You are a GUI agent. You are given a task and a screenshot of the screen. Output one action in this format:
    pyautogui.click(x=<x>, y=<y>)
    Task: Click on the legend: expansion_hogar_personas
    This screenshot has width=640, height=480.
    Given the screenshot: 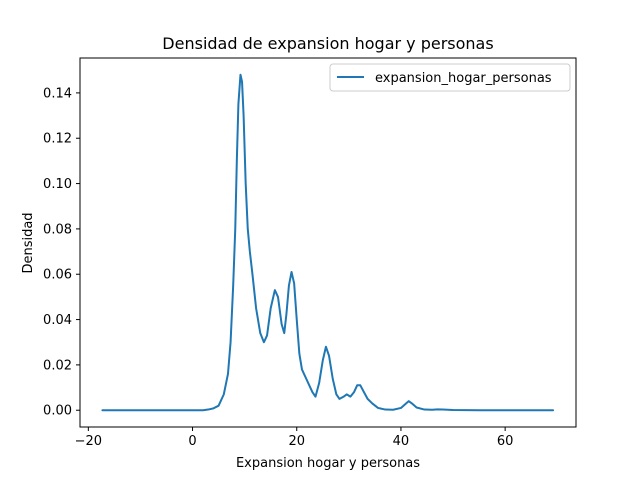 What is the action you would take?
    pyautogui.click(x=450, y=77)
    